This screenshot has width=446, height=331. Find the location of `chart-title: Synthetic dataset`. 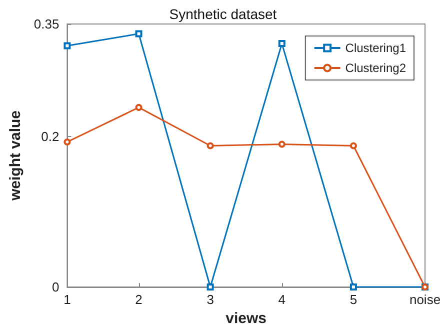

chart-title: Synthetic dataset is located at coordinates (223, 14).